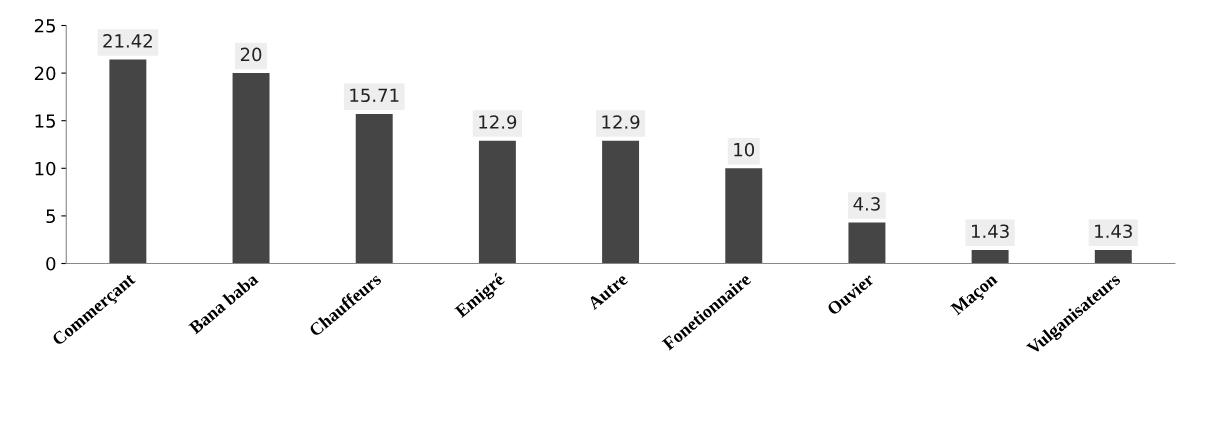  I want to click on y-tick-label: 5, so click(50, 216).